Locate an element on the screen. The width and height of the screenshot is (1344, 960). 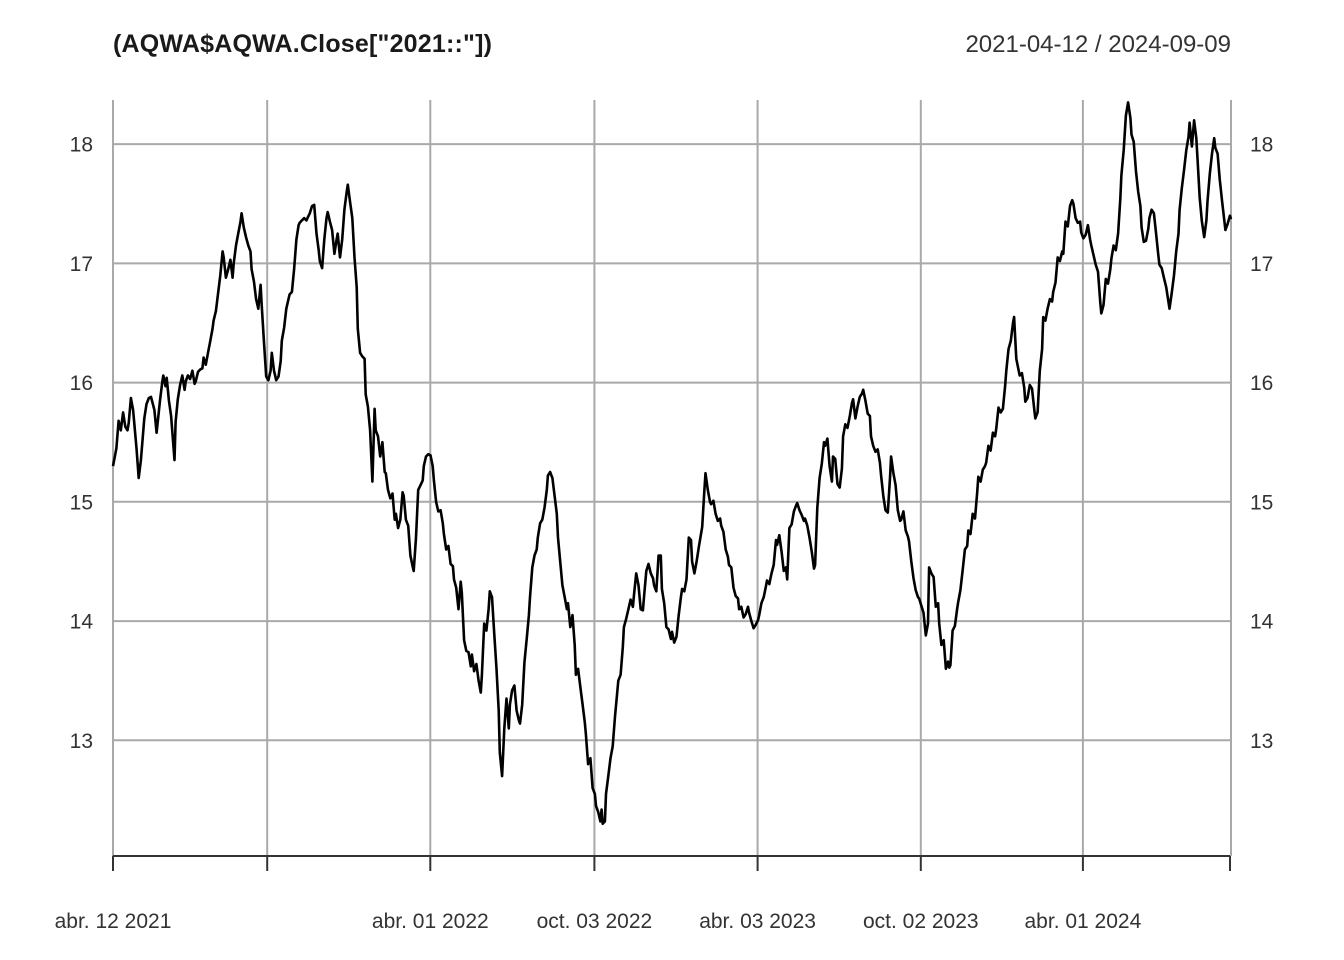
x-tick-label: abr. 01 2024 is located at coordinates (1083, 921).